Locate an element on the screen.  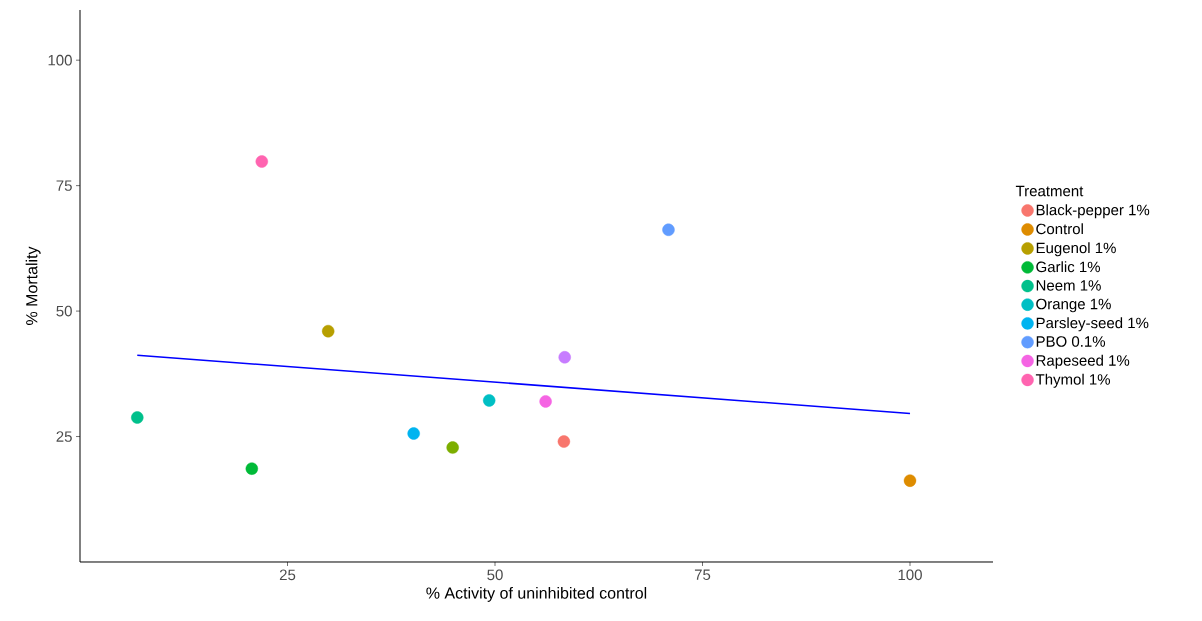
y-tick-label: 25 is located at coordinates (64, 436).